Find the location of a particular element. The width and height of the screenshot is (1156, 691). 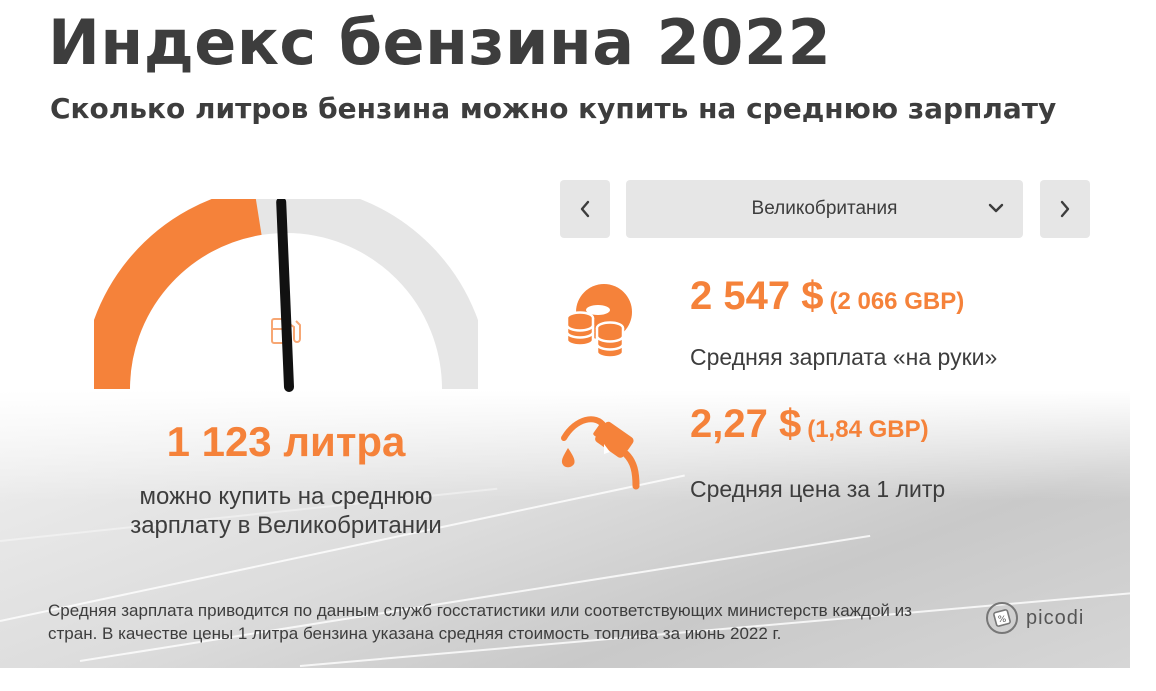

price-usd: 2,27 $ is located at coordinates (746, 424).